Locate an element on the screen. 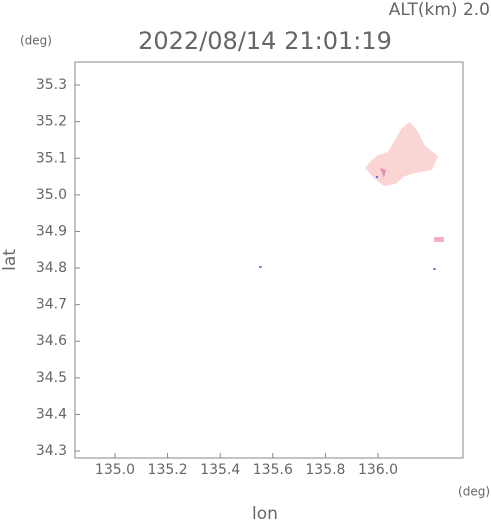 This screenshot has height=521, width=491. y-tick-label: 35.3 is located at coordinates (51, 85).